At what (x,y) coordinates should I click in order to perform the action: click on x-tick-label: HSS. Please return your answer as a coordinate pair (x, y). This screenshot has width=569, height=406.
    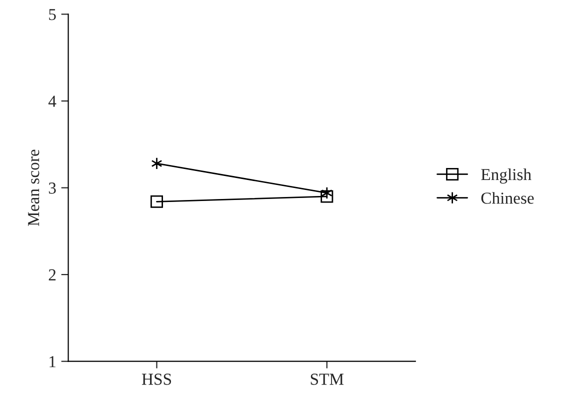
    Looking at the image, I should click on (157, 379).